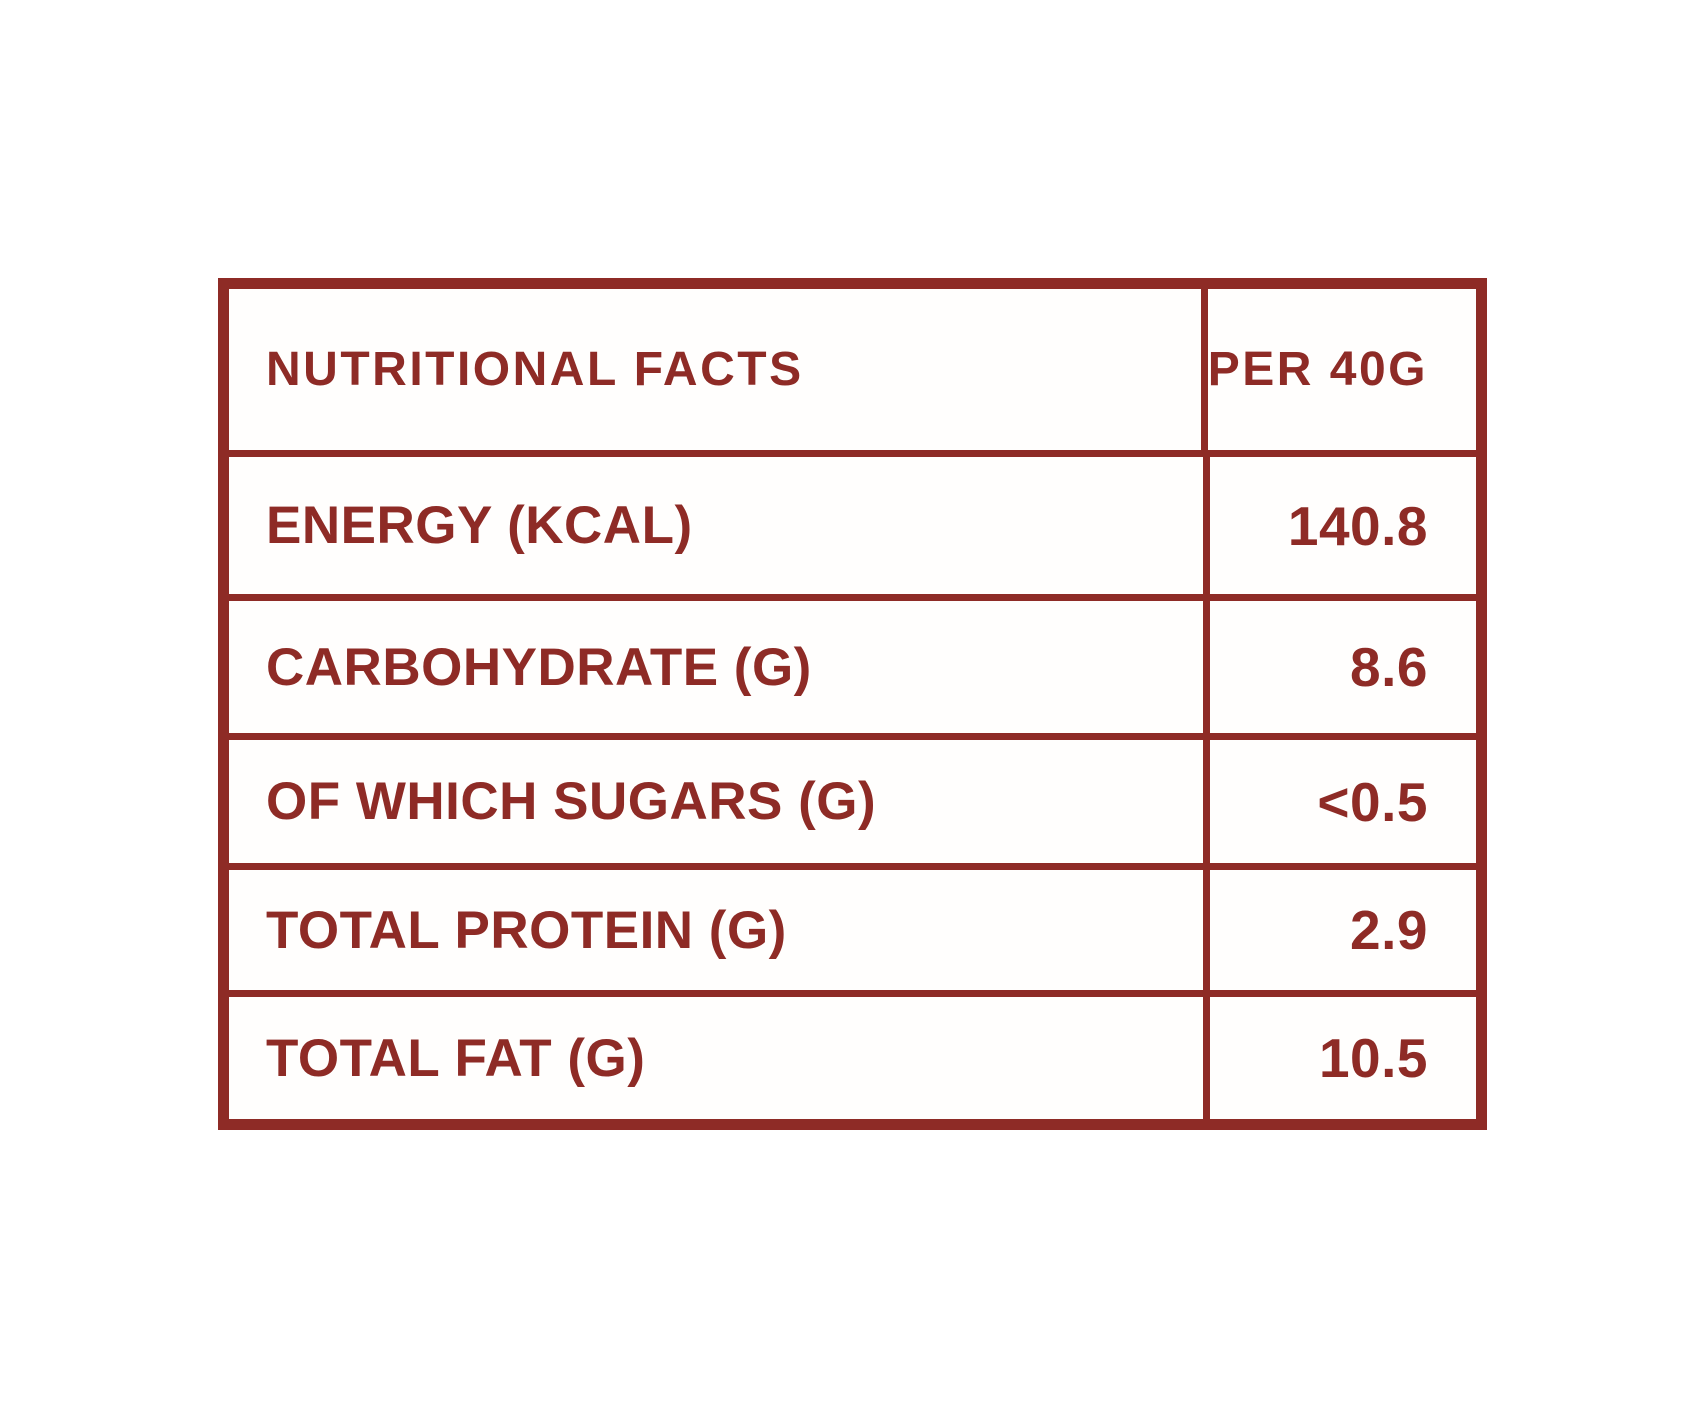  What do you see at coordinates (1357, 525) in the screenshot?
I see `energy-value: 140.8` at bounding box center [1357, 525].